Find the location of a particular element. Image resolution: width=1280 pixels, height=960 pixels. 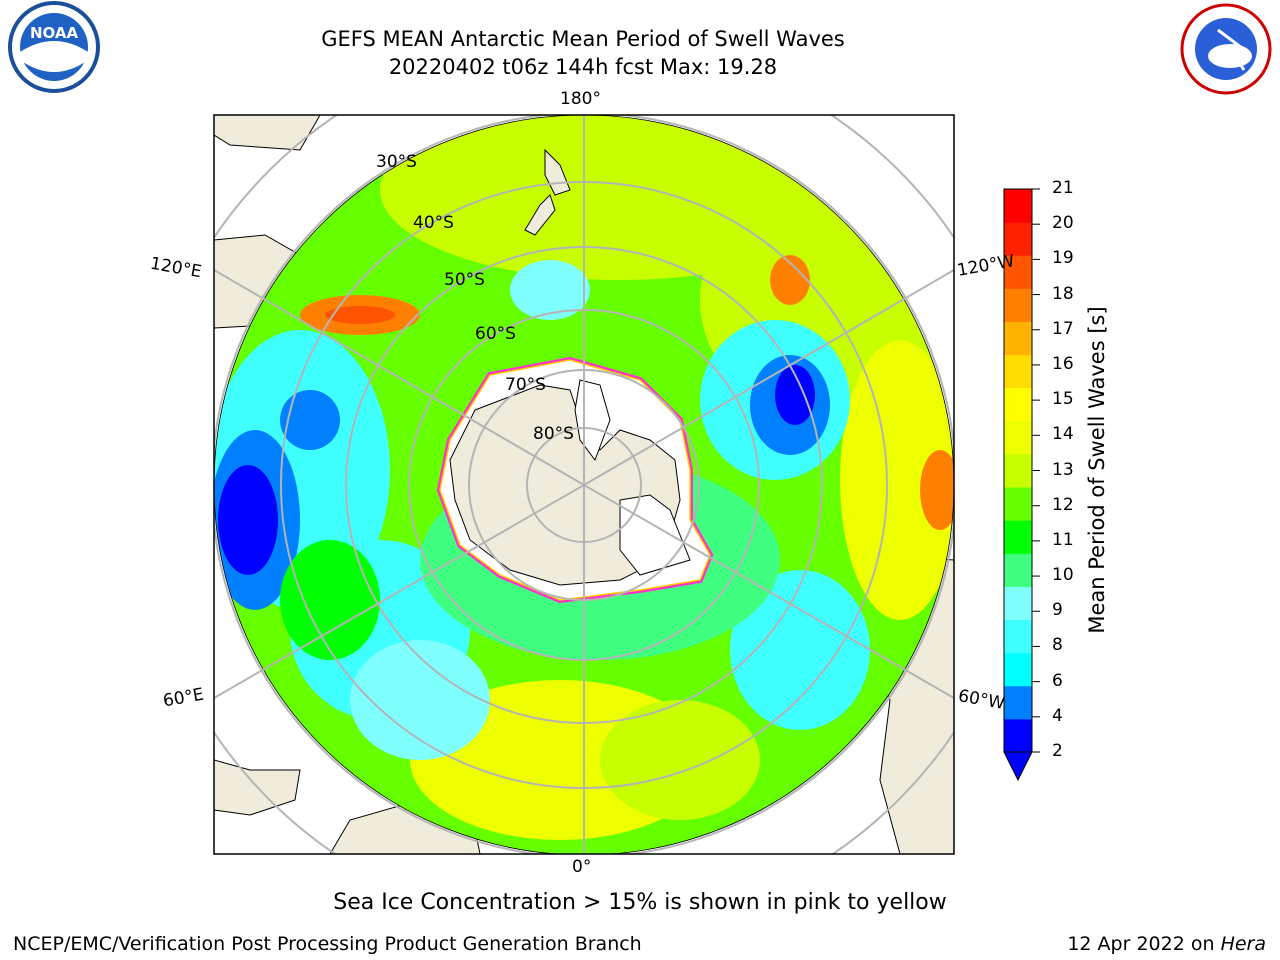

colorbar-tick-label: 10 is located at coordinates (1063, 575).